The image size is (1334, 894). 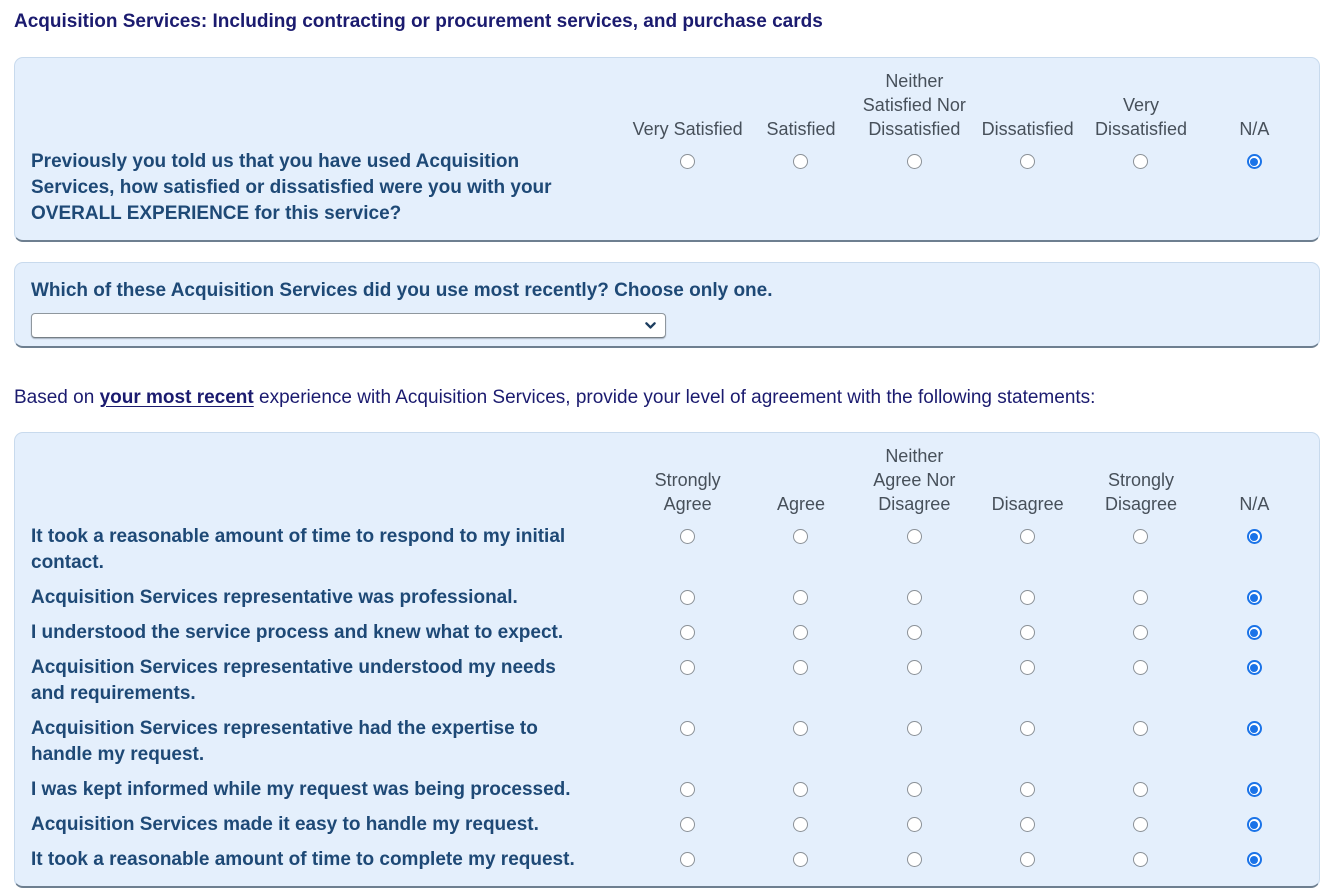 I want to click on radio-dissatisfied, so click(x=1028, y=161).